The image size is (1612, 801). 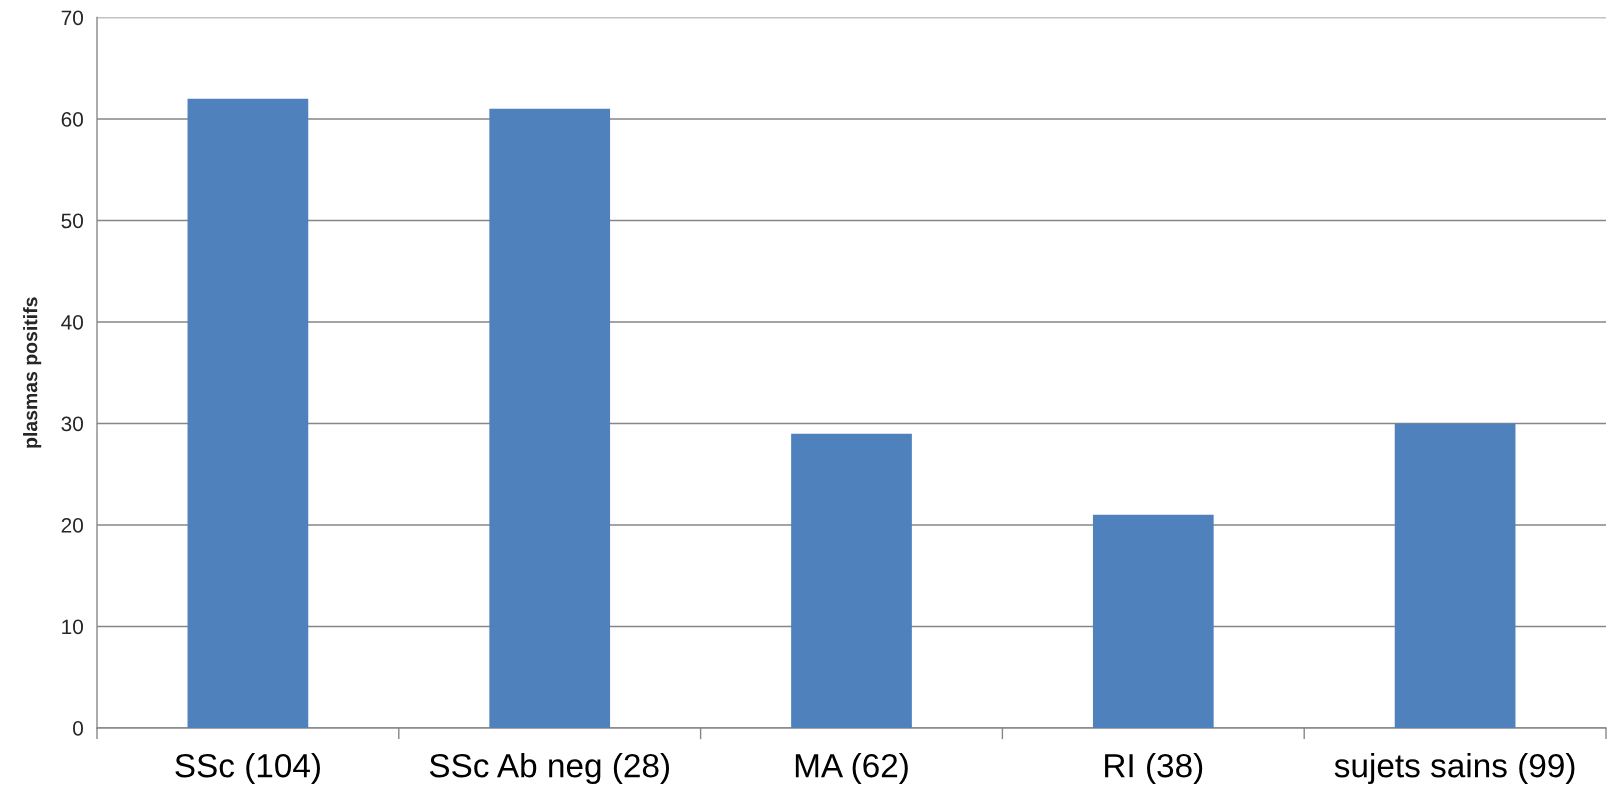 I want to click on y-tick-label: 50, so click(x=72, y=221).